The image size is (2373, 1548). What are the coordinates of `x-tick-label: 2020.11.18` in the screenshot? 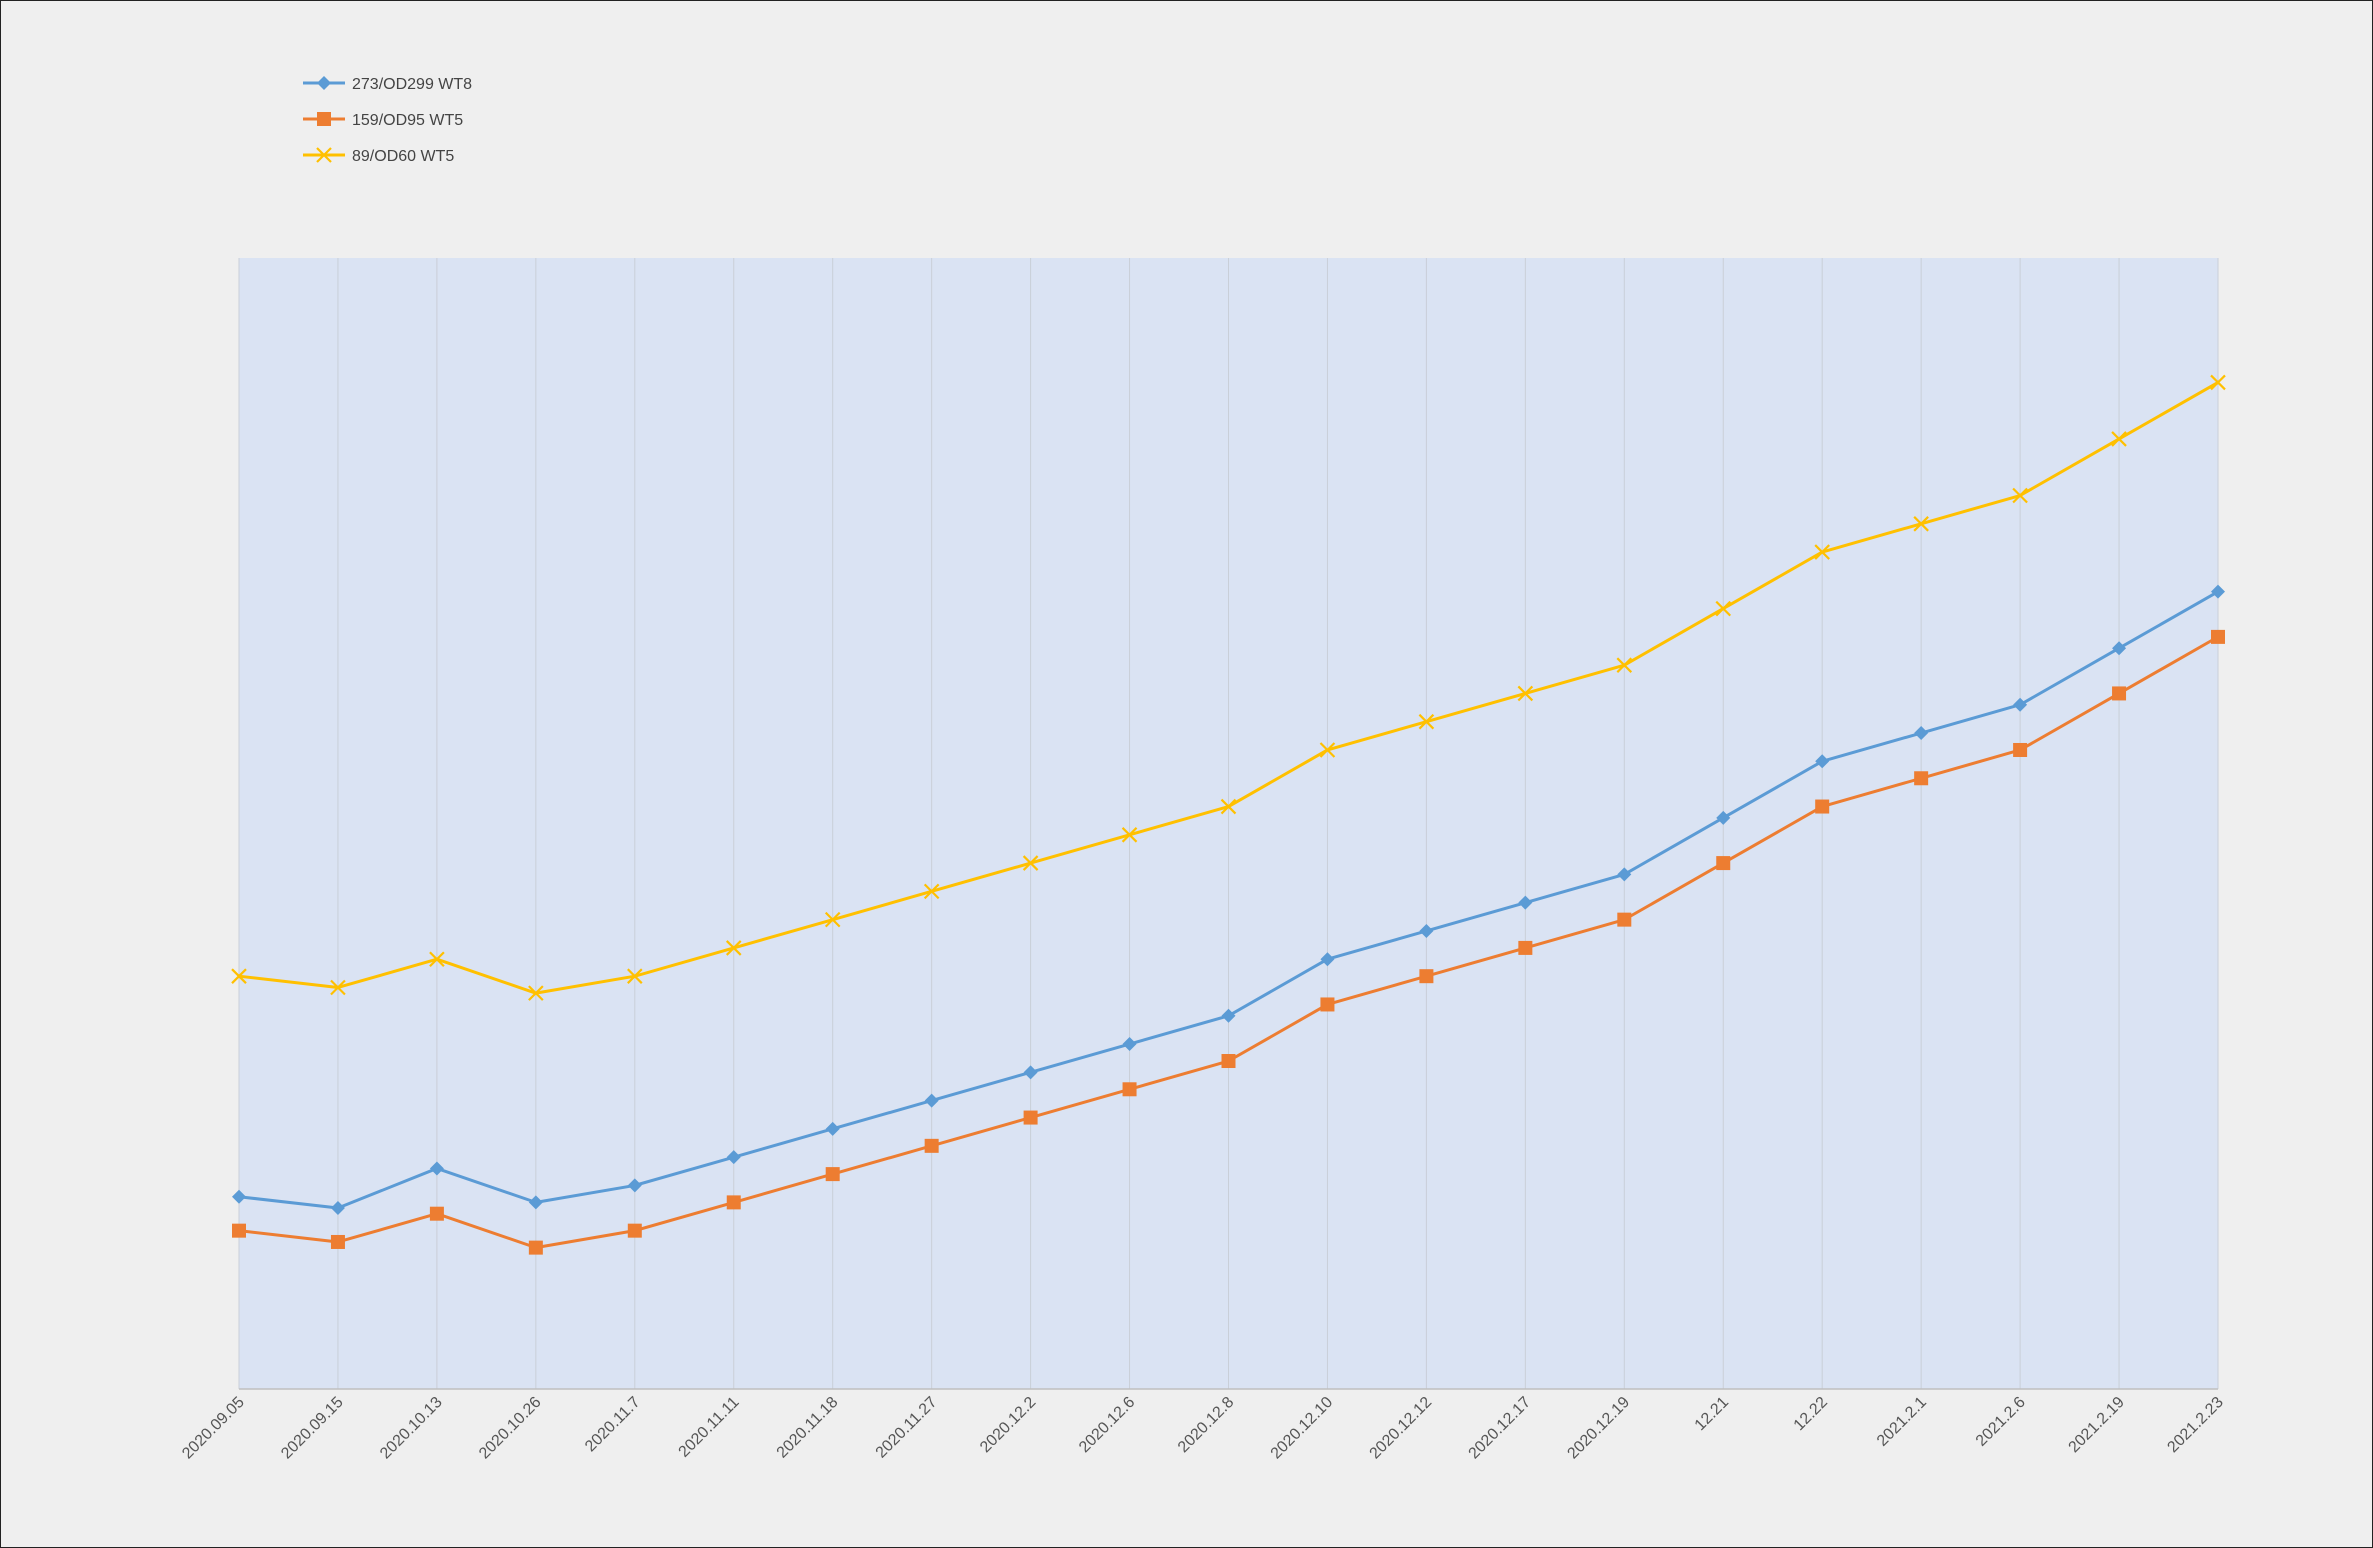 It's located at (808, 1428).